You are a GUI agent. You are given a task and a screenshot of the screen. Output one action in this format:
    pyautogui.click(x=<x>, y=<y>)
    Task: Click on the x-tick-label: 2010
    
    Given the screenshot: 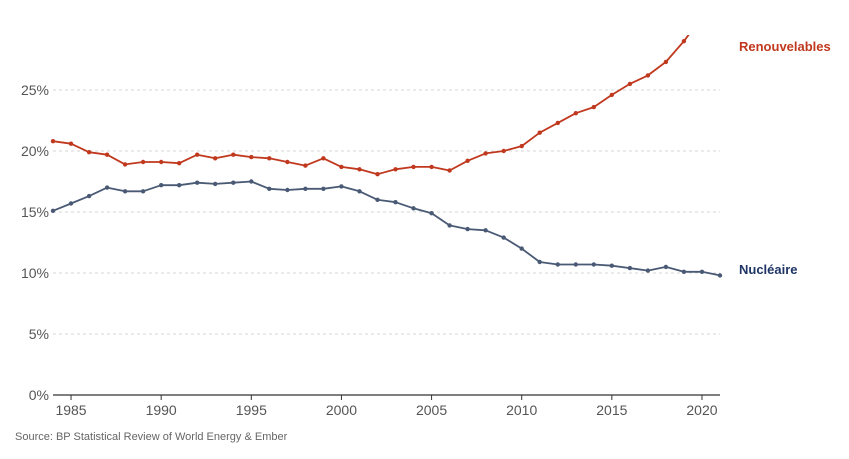 What is the action you would take?
    pyautogui.click(x=521, y=410)
    